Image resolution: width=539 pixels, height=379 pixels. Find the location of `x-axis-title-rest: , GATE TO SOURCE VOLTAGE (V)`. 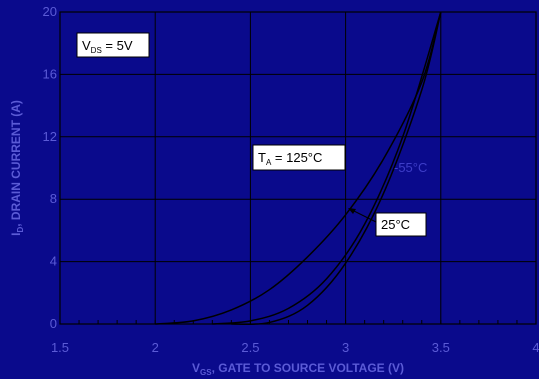

x-axis-title-rest: , GATE TO SOURCE VOLTAGE (V) is located at coordinates (308, 368).